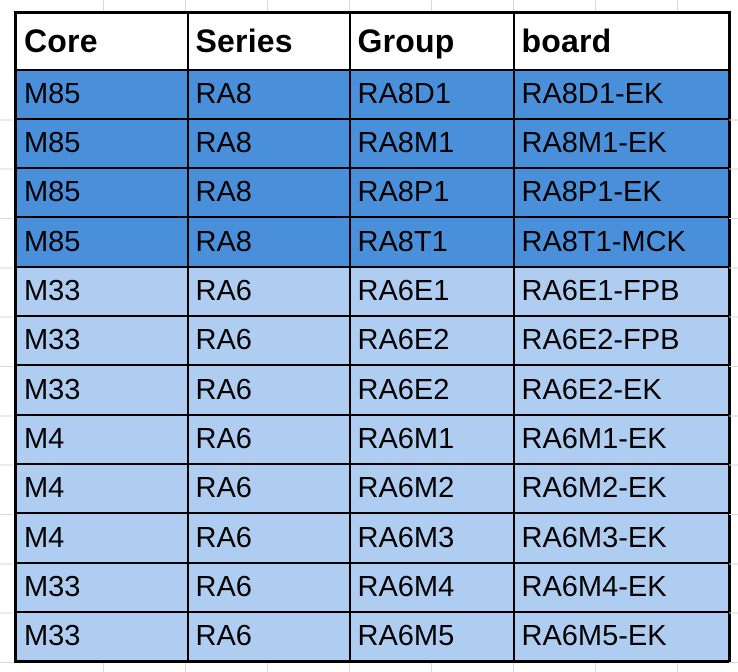 Image resolution: width=738 pixels, height=672 pixels. What do you see at coordinates (621, 439) in the screenshot?
I see `cell-board: RA6M1-EK` at bounding box center [621, 439].